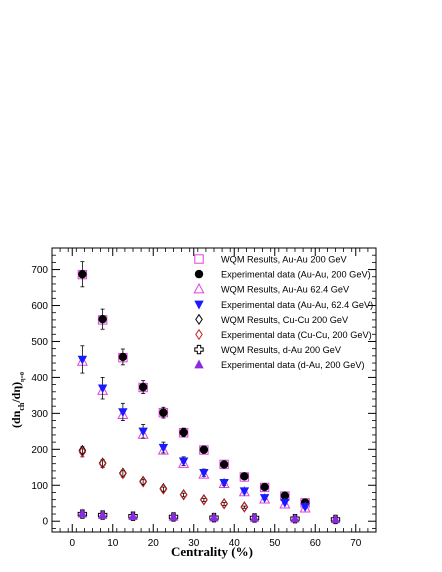 This screenshot has height=572, width=442. Describe the element at coordinates (113, 543) in the screenshot. I see `x-tick-label: 10` at that location.